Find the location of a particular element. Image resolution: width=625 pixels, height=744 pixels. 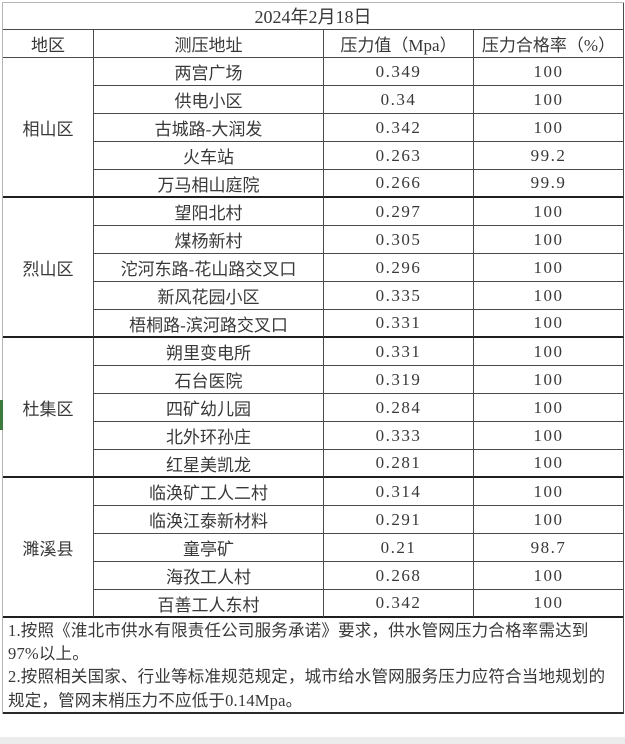

table-row: 童亭矿 0.21 98.7 is located at coordinates (313, 548).